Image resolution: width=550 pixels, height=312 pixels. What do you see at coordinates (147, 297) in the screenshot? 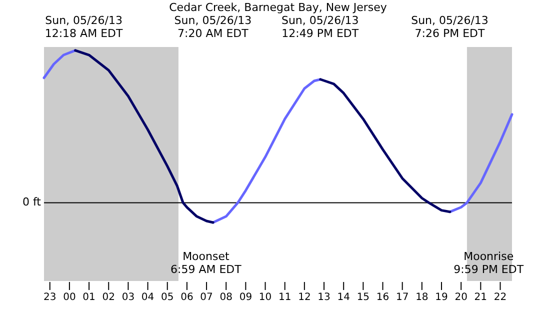
I see `x-tick-label: 04` at bounding box center [147, 297].